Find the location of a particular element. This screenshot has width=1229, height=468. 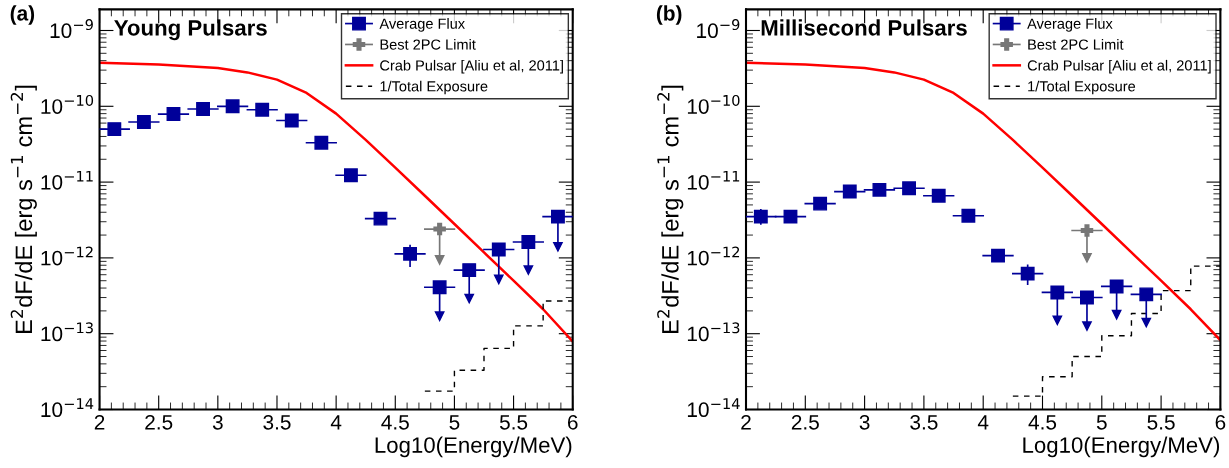

text: (a) is located at coordinates (22, 15).